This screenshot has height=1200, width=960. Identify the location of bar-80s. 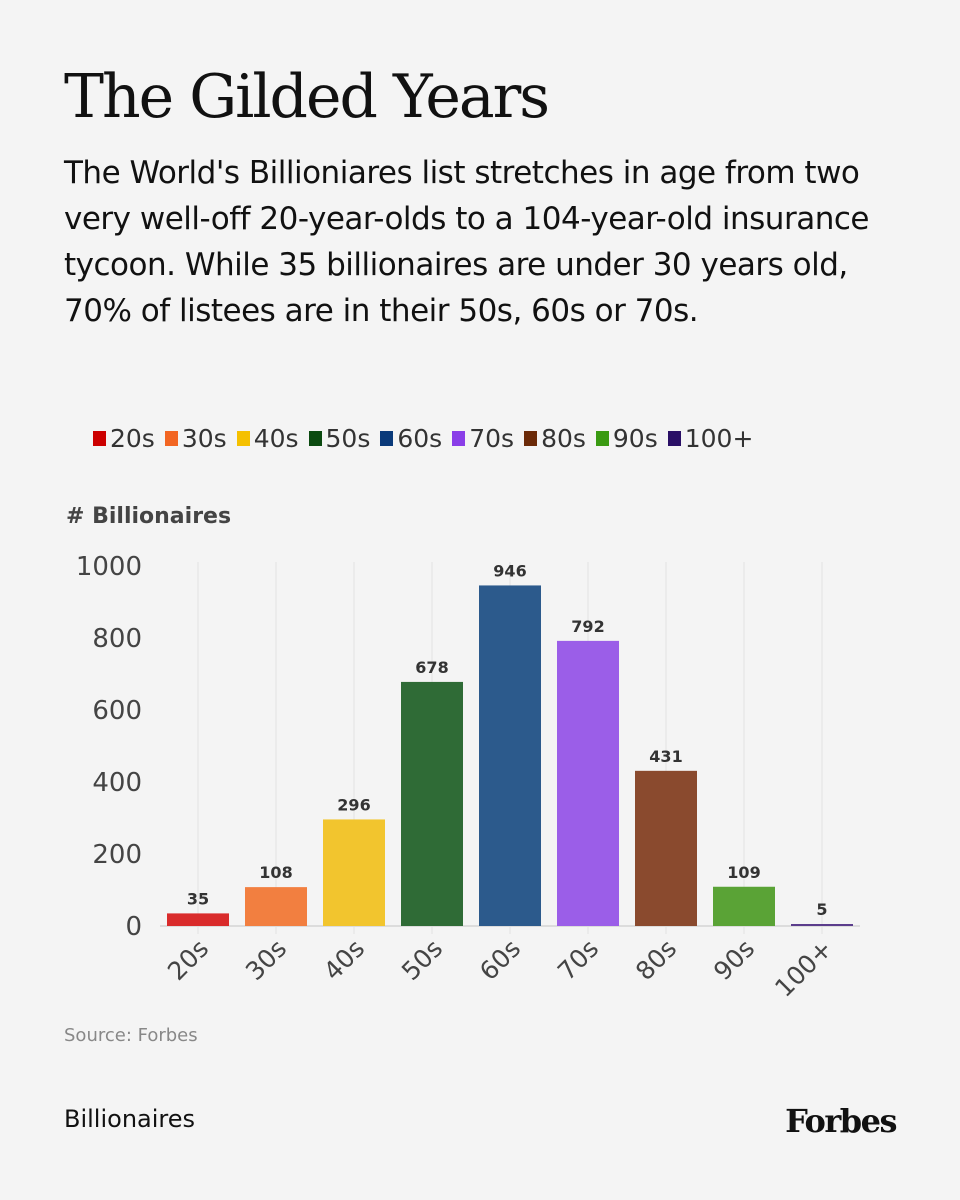
(666, 848).